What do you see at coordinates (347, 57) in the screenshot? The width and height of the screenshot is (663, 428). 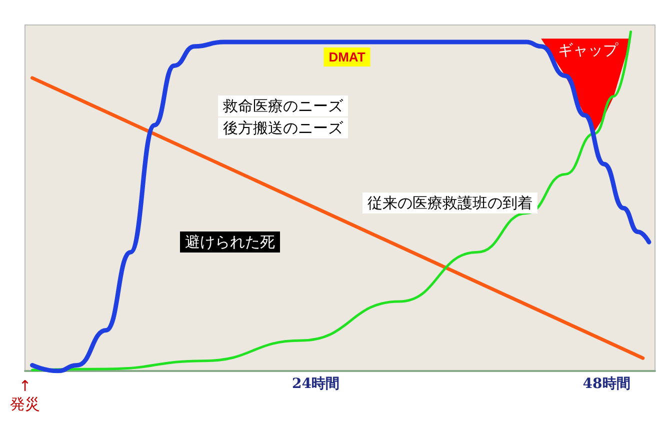 I see `annotation: DMAT` at bounding box center [347, 57].